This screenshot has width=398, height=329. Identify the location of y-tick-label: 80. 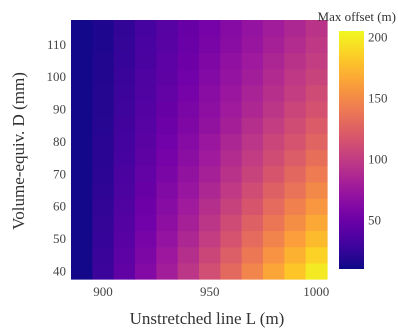
(59, 141).